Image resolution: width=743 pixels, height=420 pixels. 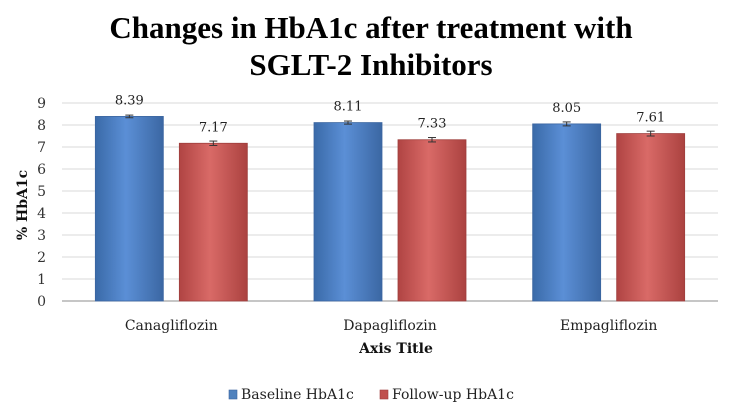 What do you see at coordinates (608, 326) in the screenshot?
I see `x-tick-label: Empagliflozin` at bounding box center [608, 326].